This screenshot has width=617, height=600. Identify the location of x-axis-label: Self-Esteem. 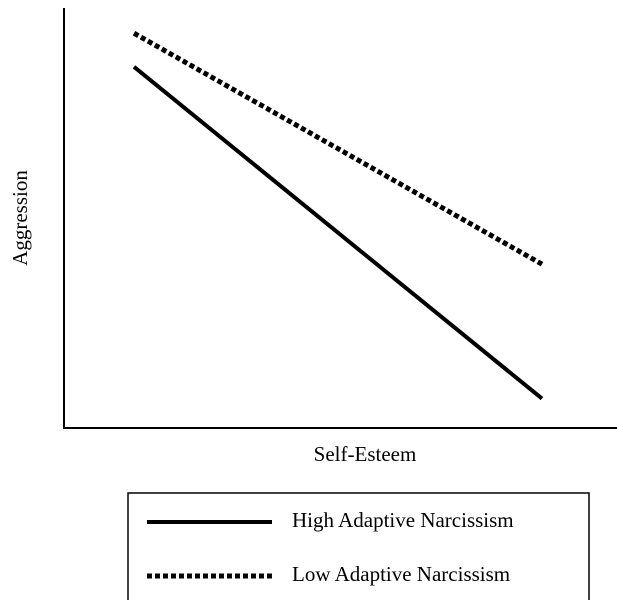
(365, 454).